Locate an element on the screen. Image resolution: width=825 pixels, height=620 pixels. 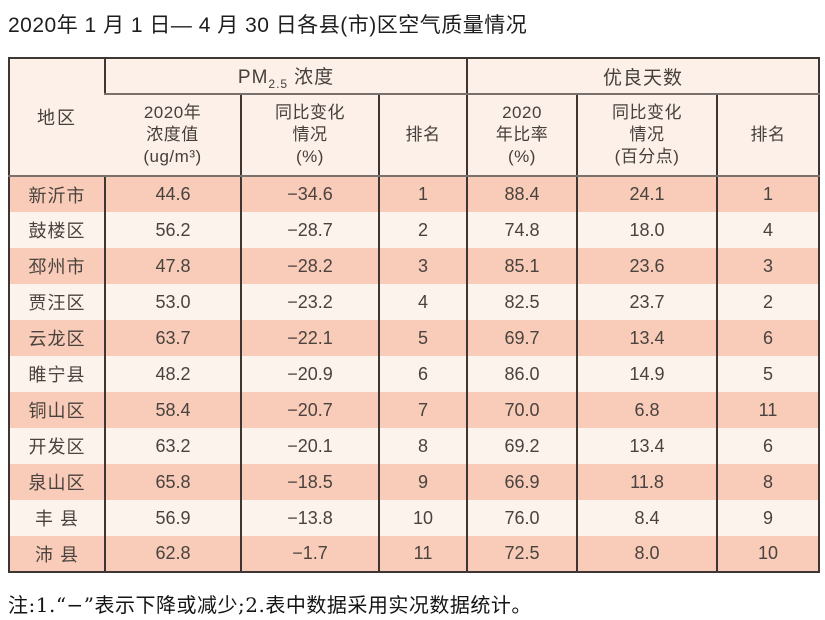
cell-pm-change: −18.5 is located at coordinates (309, 482).